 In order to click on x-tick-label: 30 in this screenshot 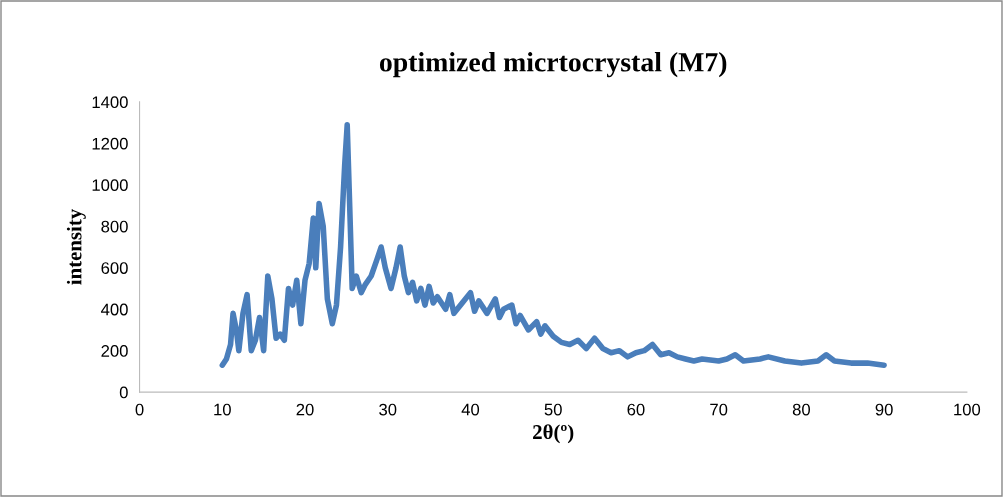, I will do `click(388, 409)`.